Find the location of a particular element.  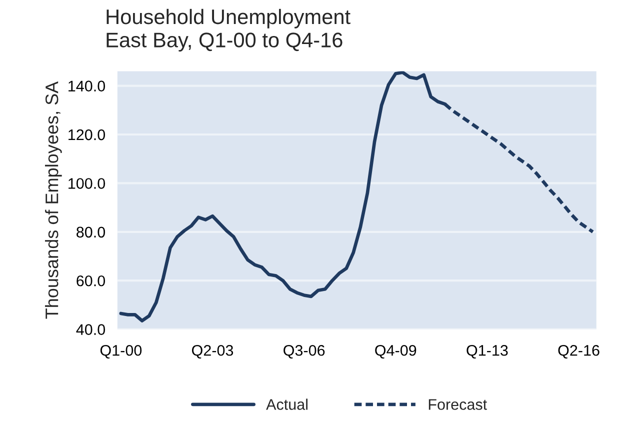

legend-label: Forecast is located at coordinates (457, 404).